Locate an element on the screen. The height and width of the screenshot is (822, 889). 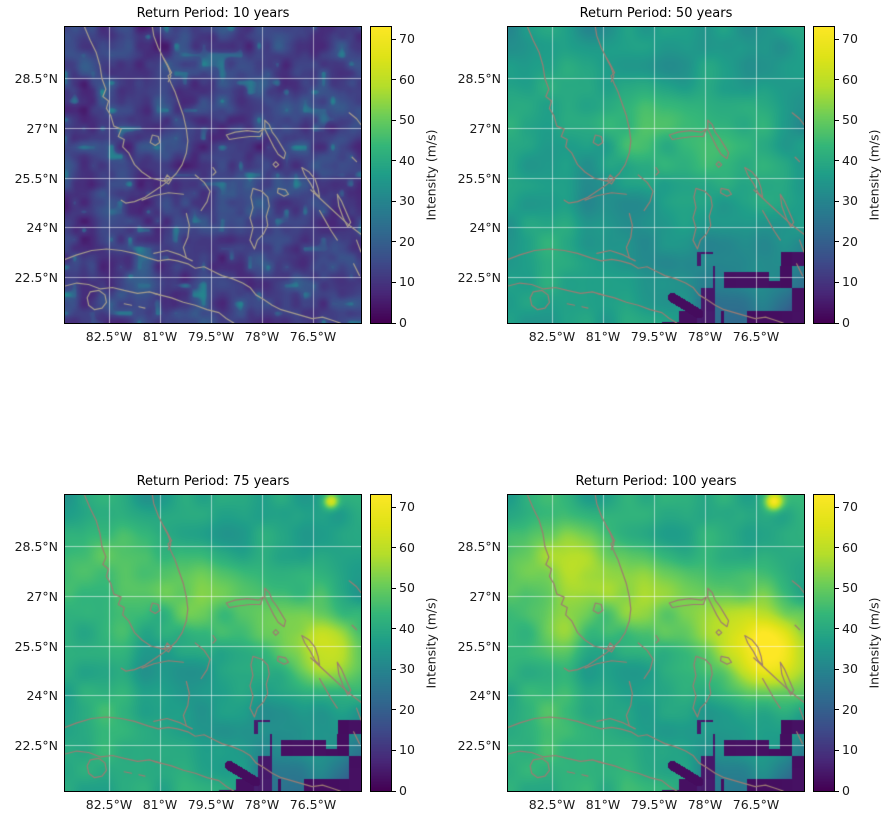
heatmap-canvas-100-years is located at coordinates (656, 643).